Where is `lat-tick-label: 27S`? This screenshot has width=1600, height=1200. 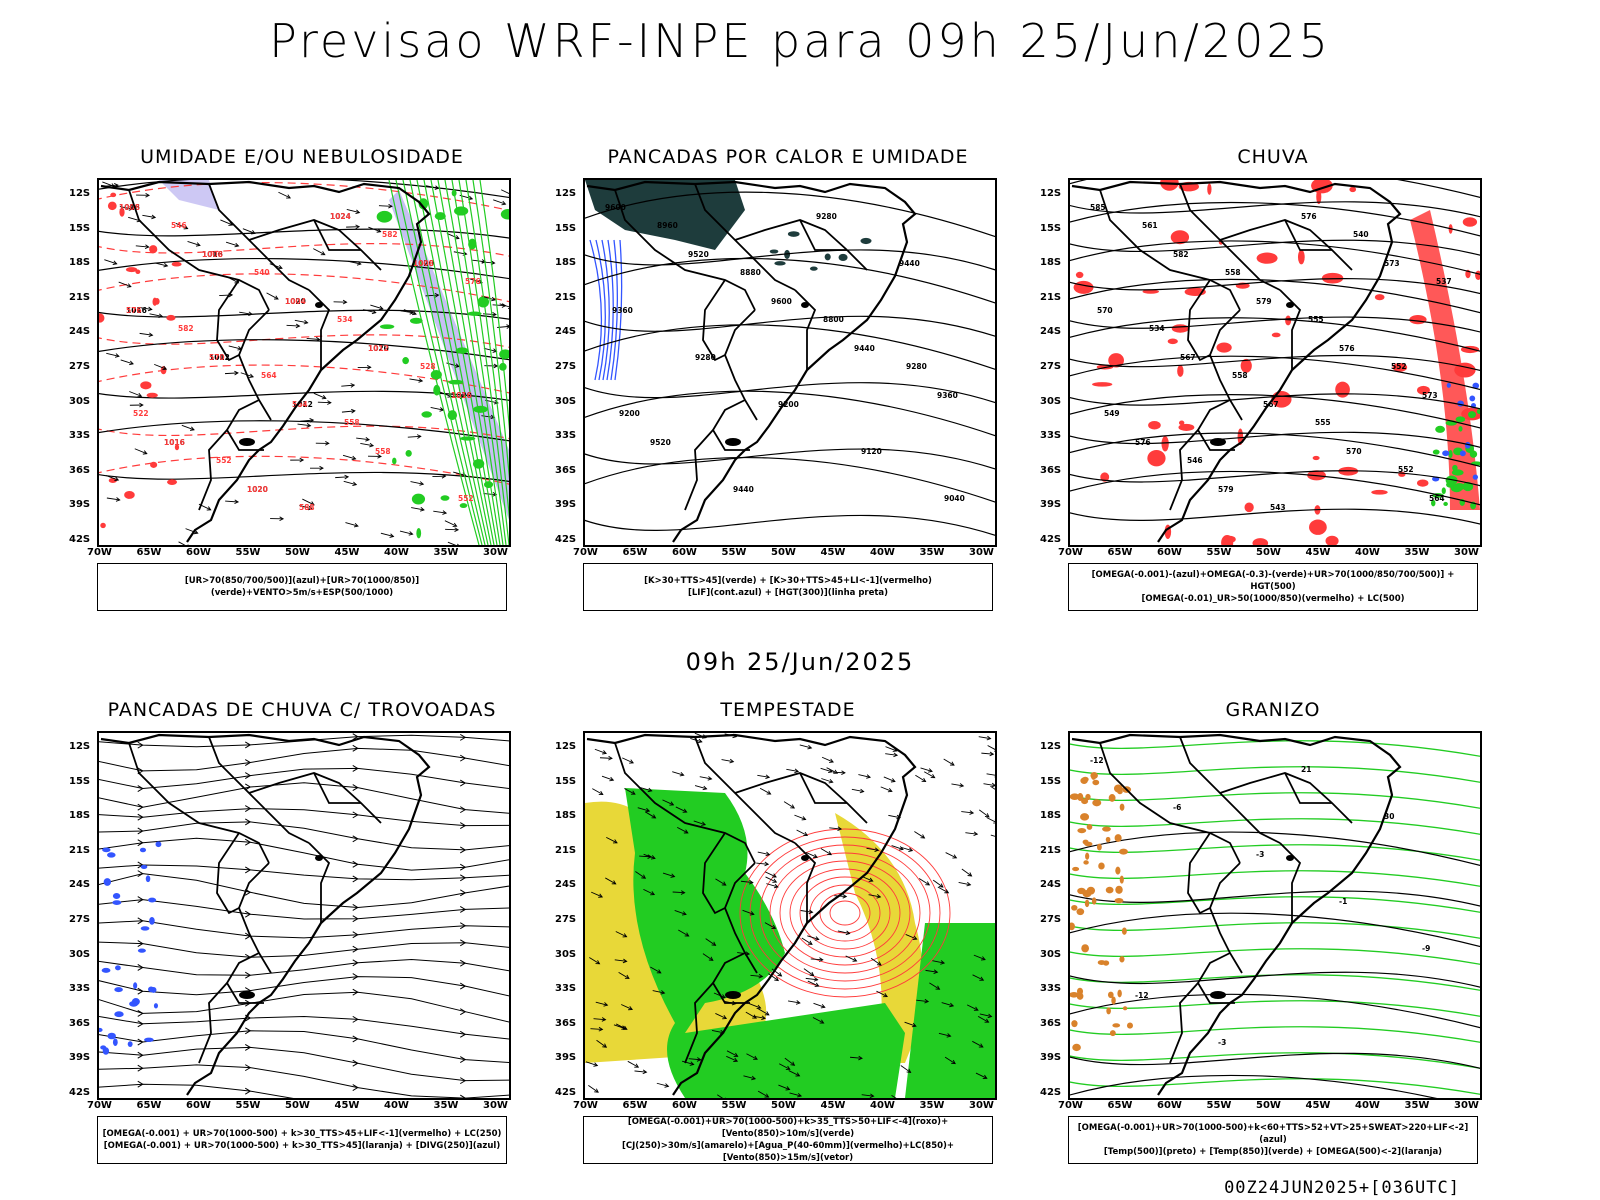
lat-tick-label: 27S is located at coordinates (1051, 366).